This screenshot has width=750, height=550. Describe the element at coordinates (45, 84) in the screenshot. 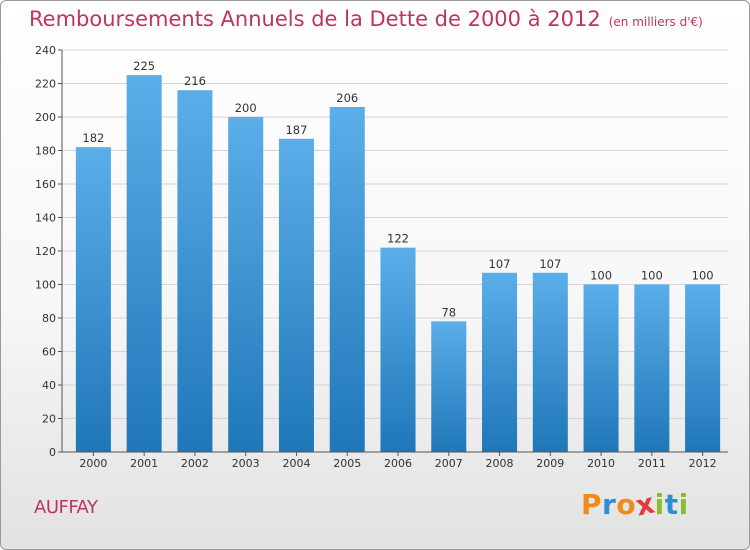

I see `y-tick-label: 220` at that location.